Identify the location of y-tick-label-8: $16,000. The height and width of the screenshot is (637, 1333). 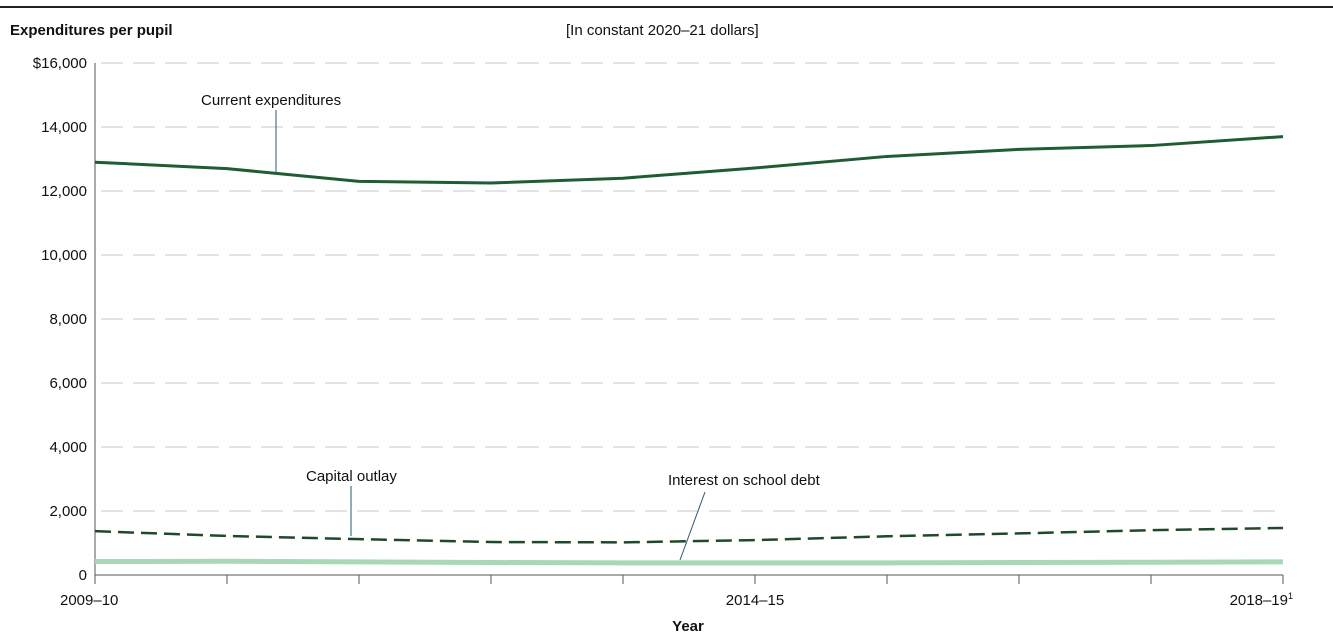
(60, 63).